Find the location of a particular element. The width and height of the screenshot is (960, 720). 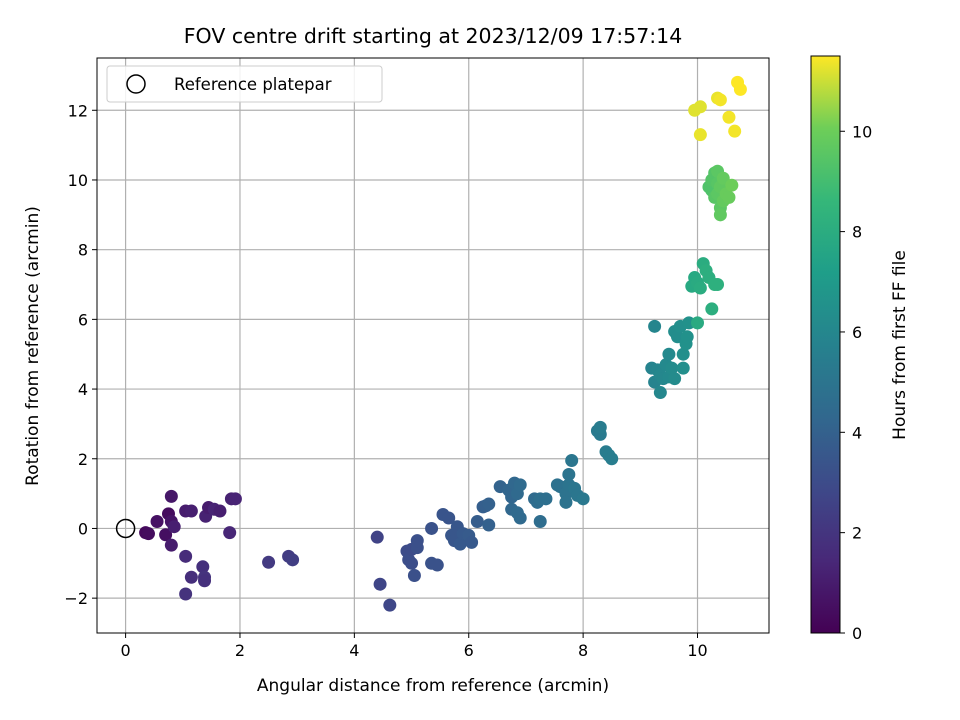

x-tick-label: 8 is located at coordinates (583, 650).